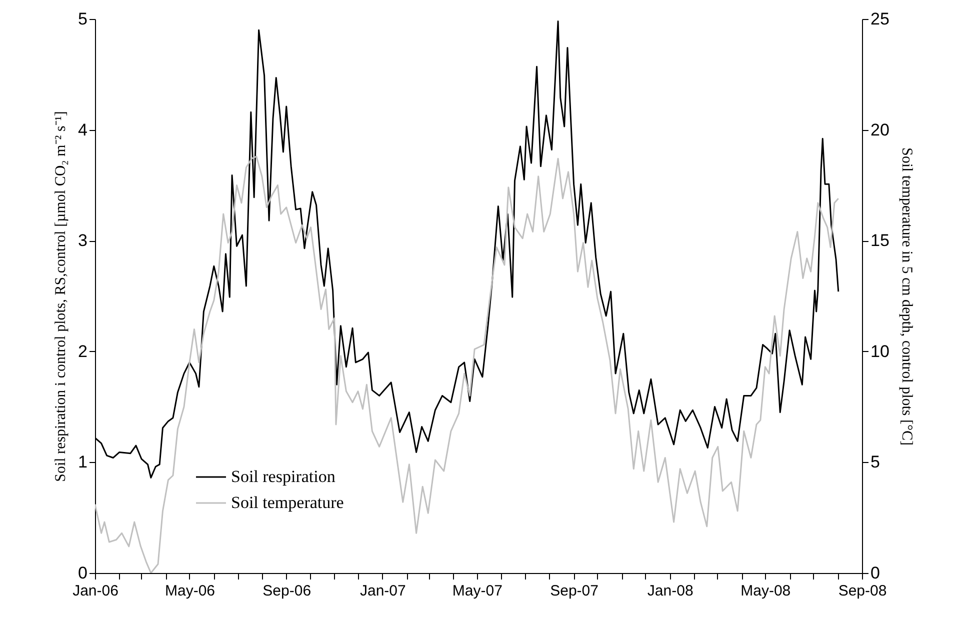  What do you see at coordinates (83, 573) in the screenshot?
I see `y-tick-label: 0` at bounding box center [83, 573].